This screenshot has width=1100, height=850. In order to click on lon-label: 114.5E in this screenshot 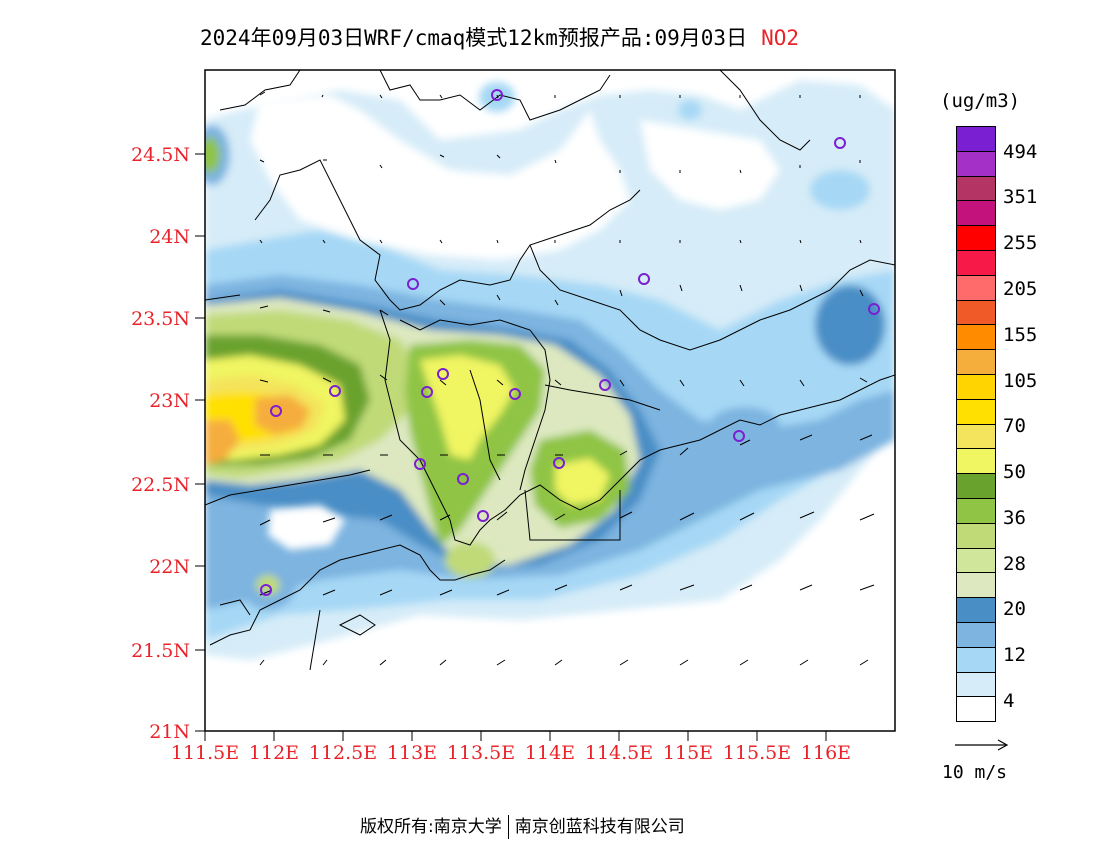, I will do `click(619, 753)`.